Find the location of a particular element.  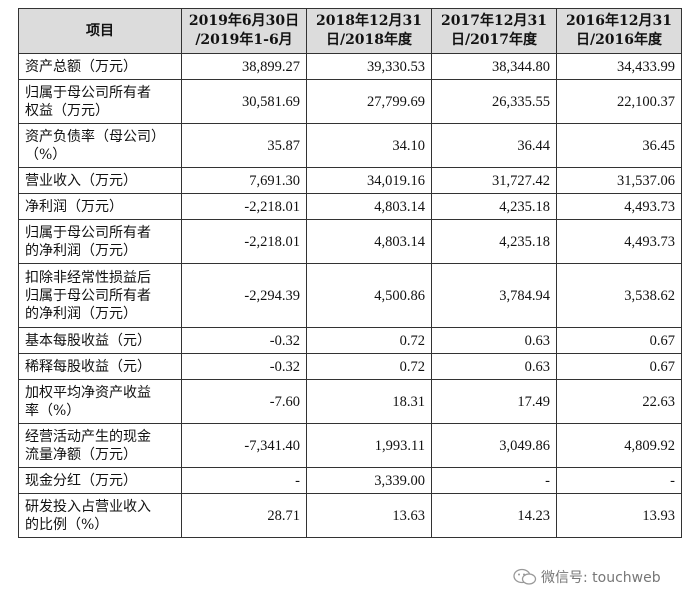

row-value: 34.10 is located at coordinates (369, 145).